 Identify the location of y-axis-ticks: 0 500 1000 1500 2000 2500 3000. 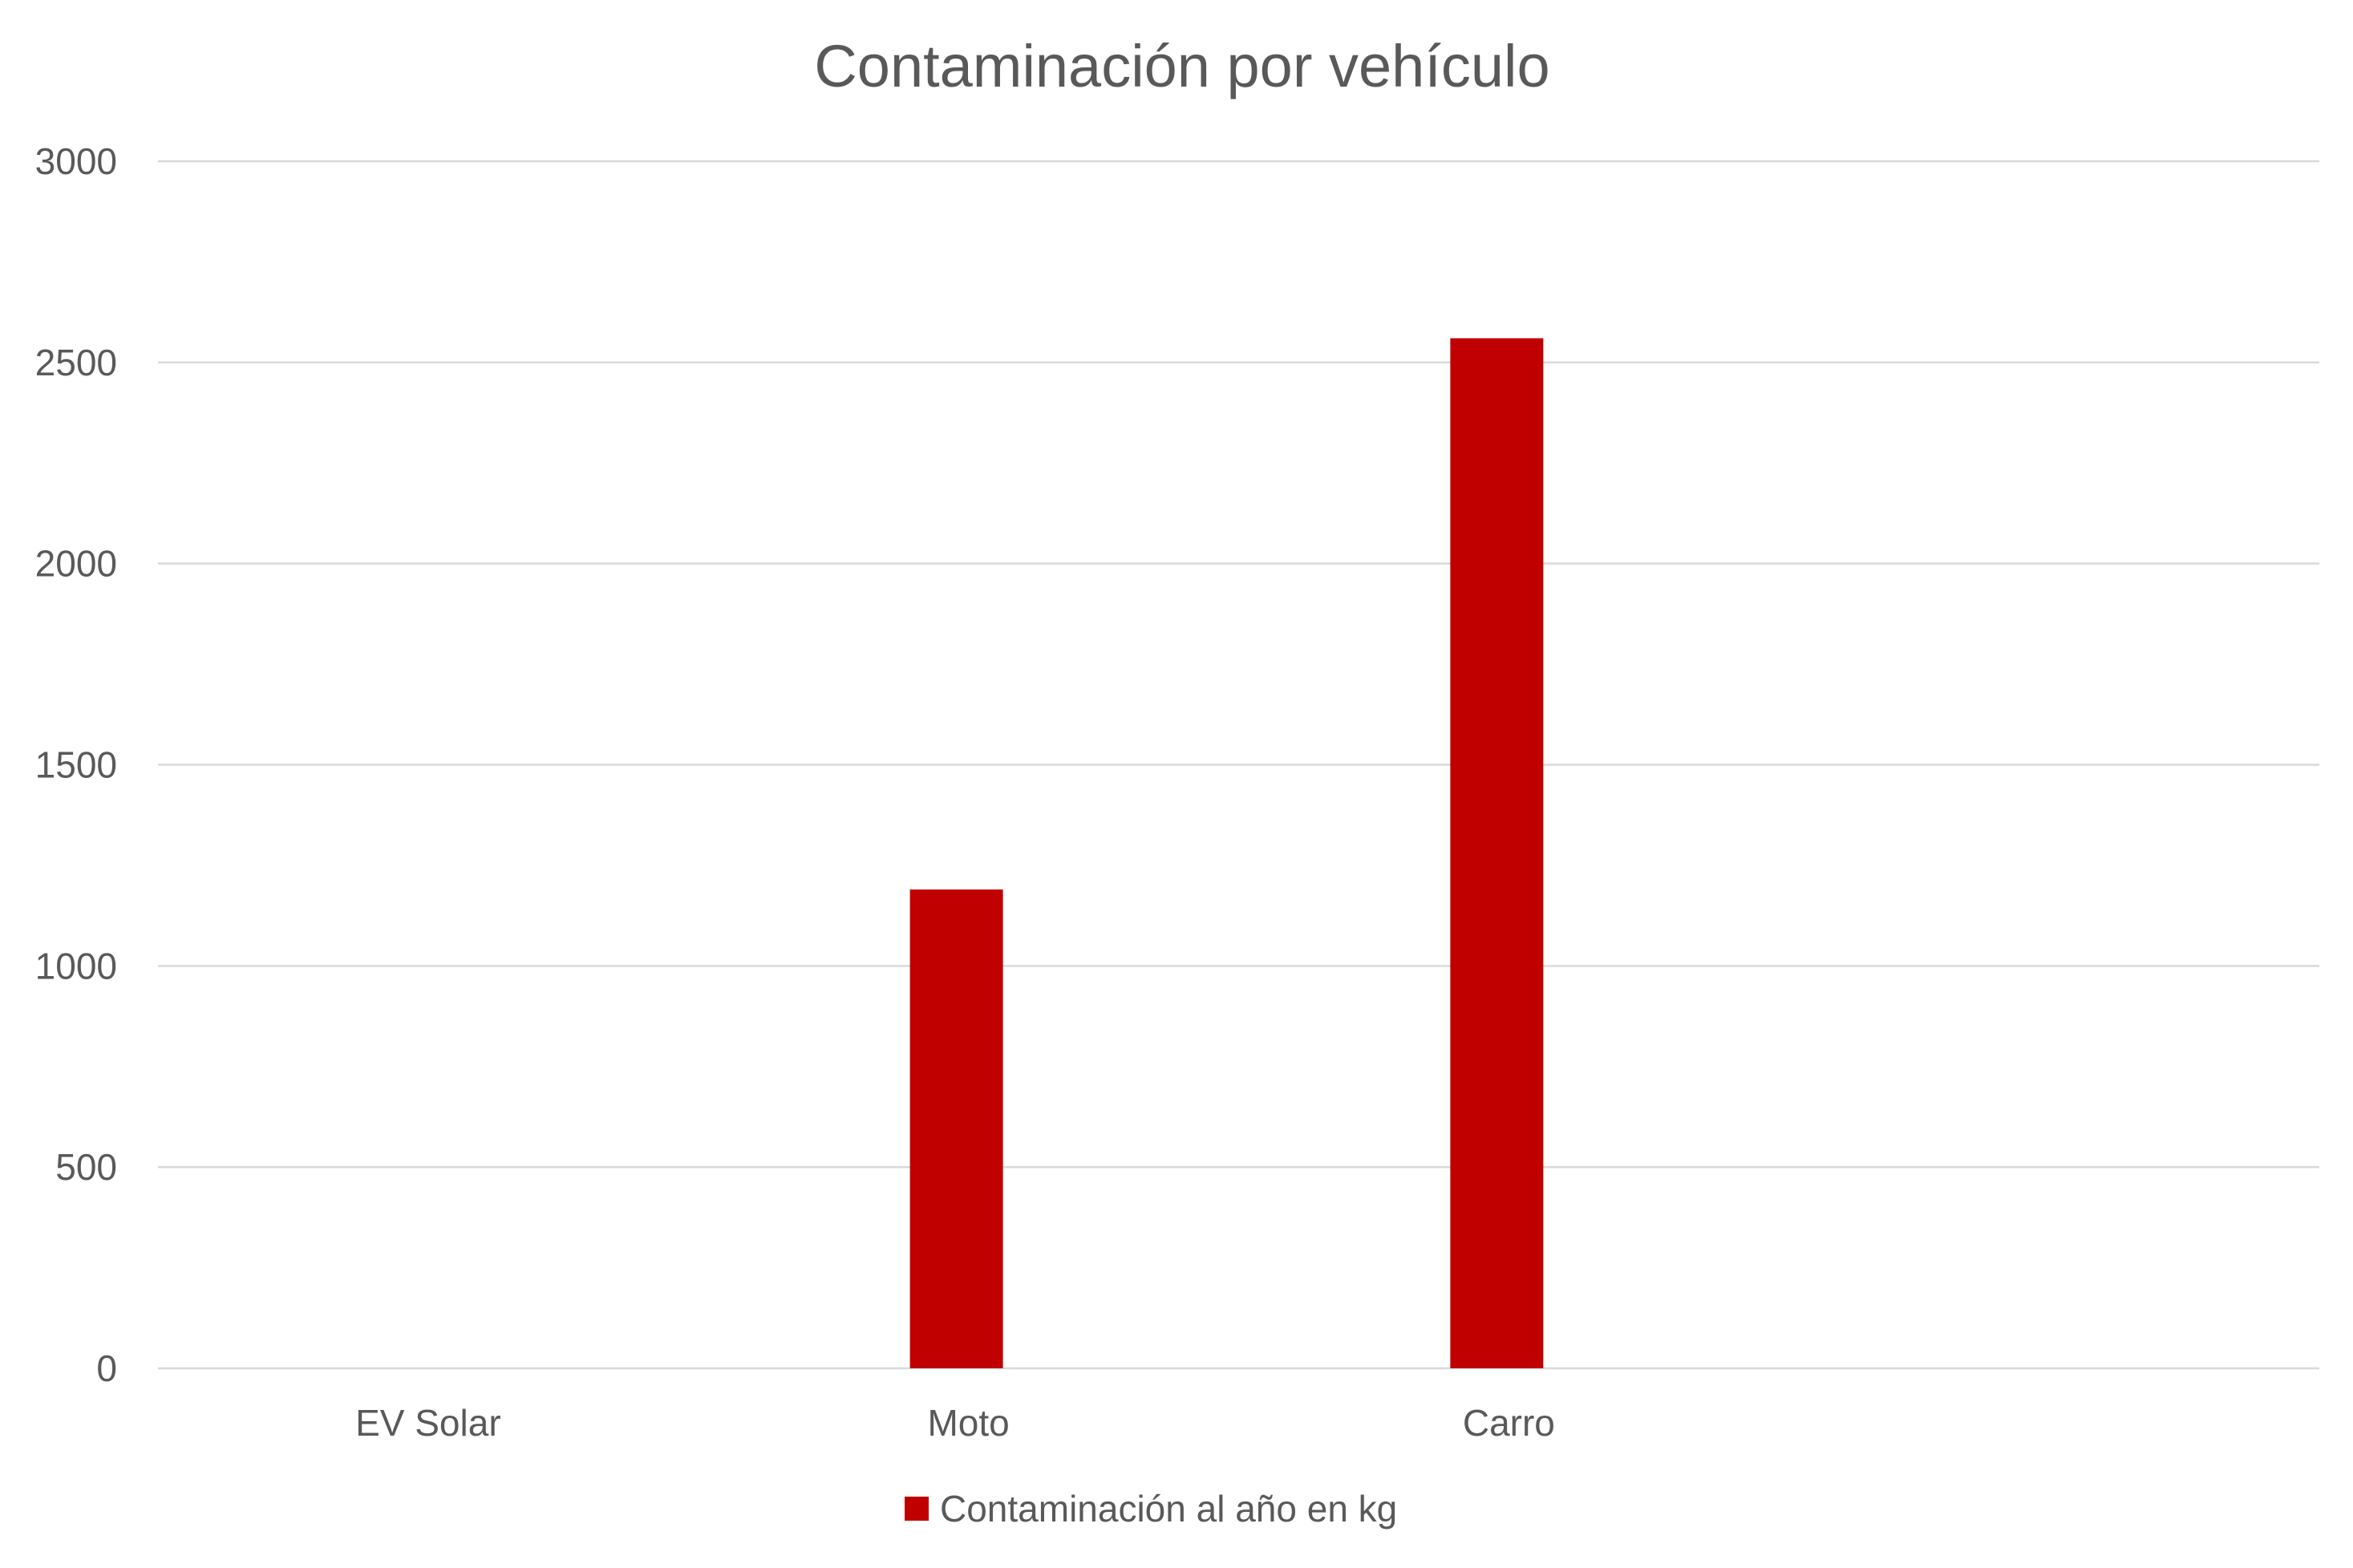
(76, 764).